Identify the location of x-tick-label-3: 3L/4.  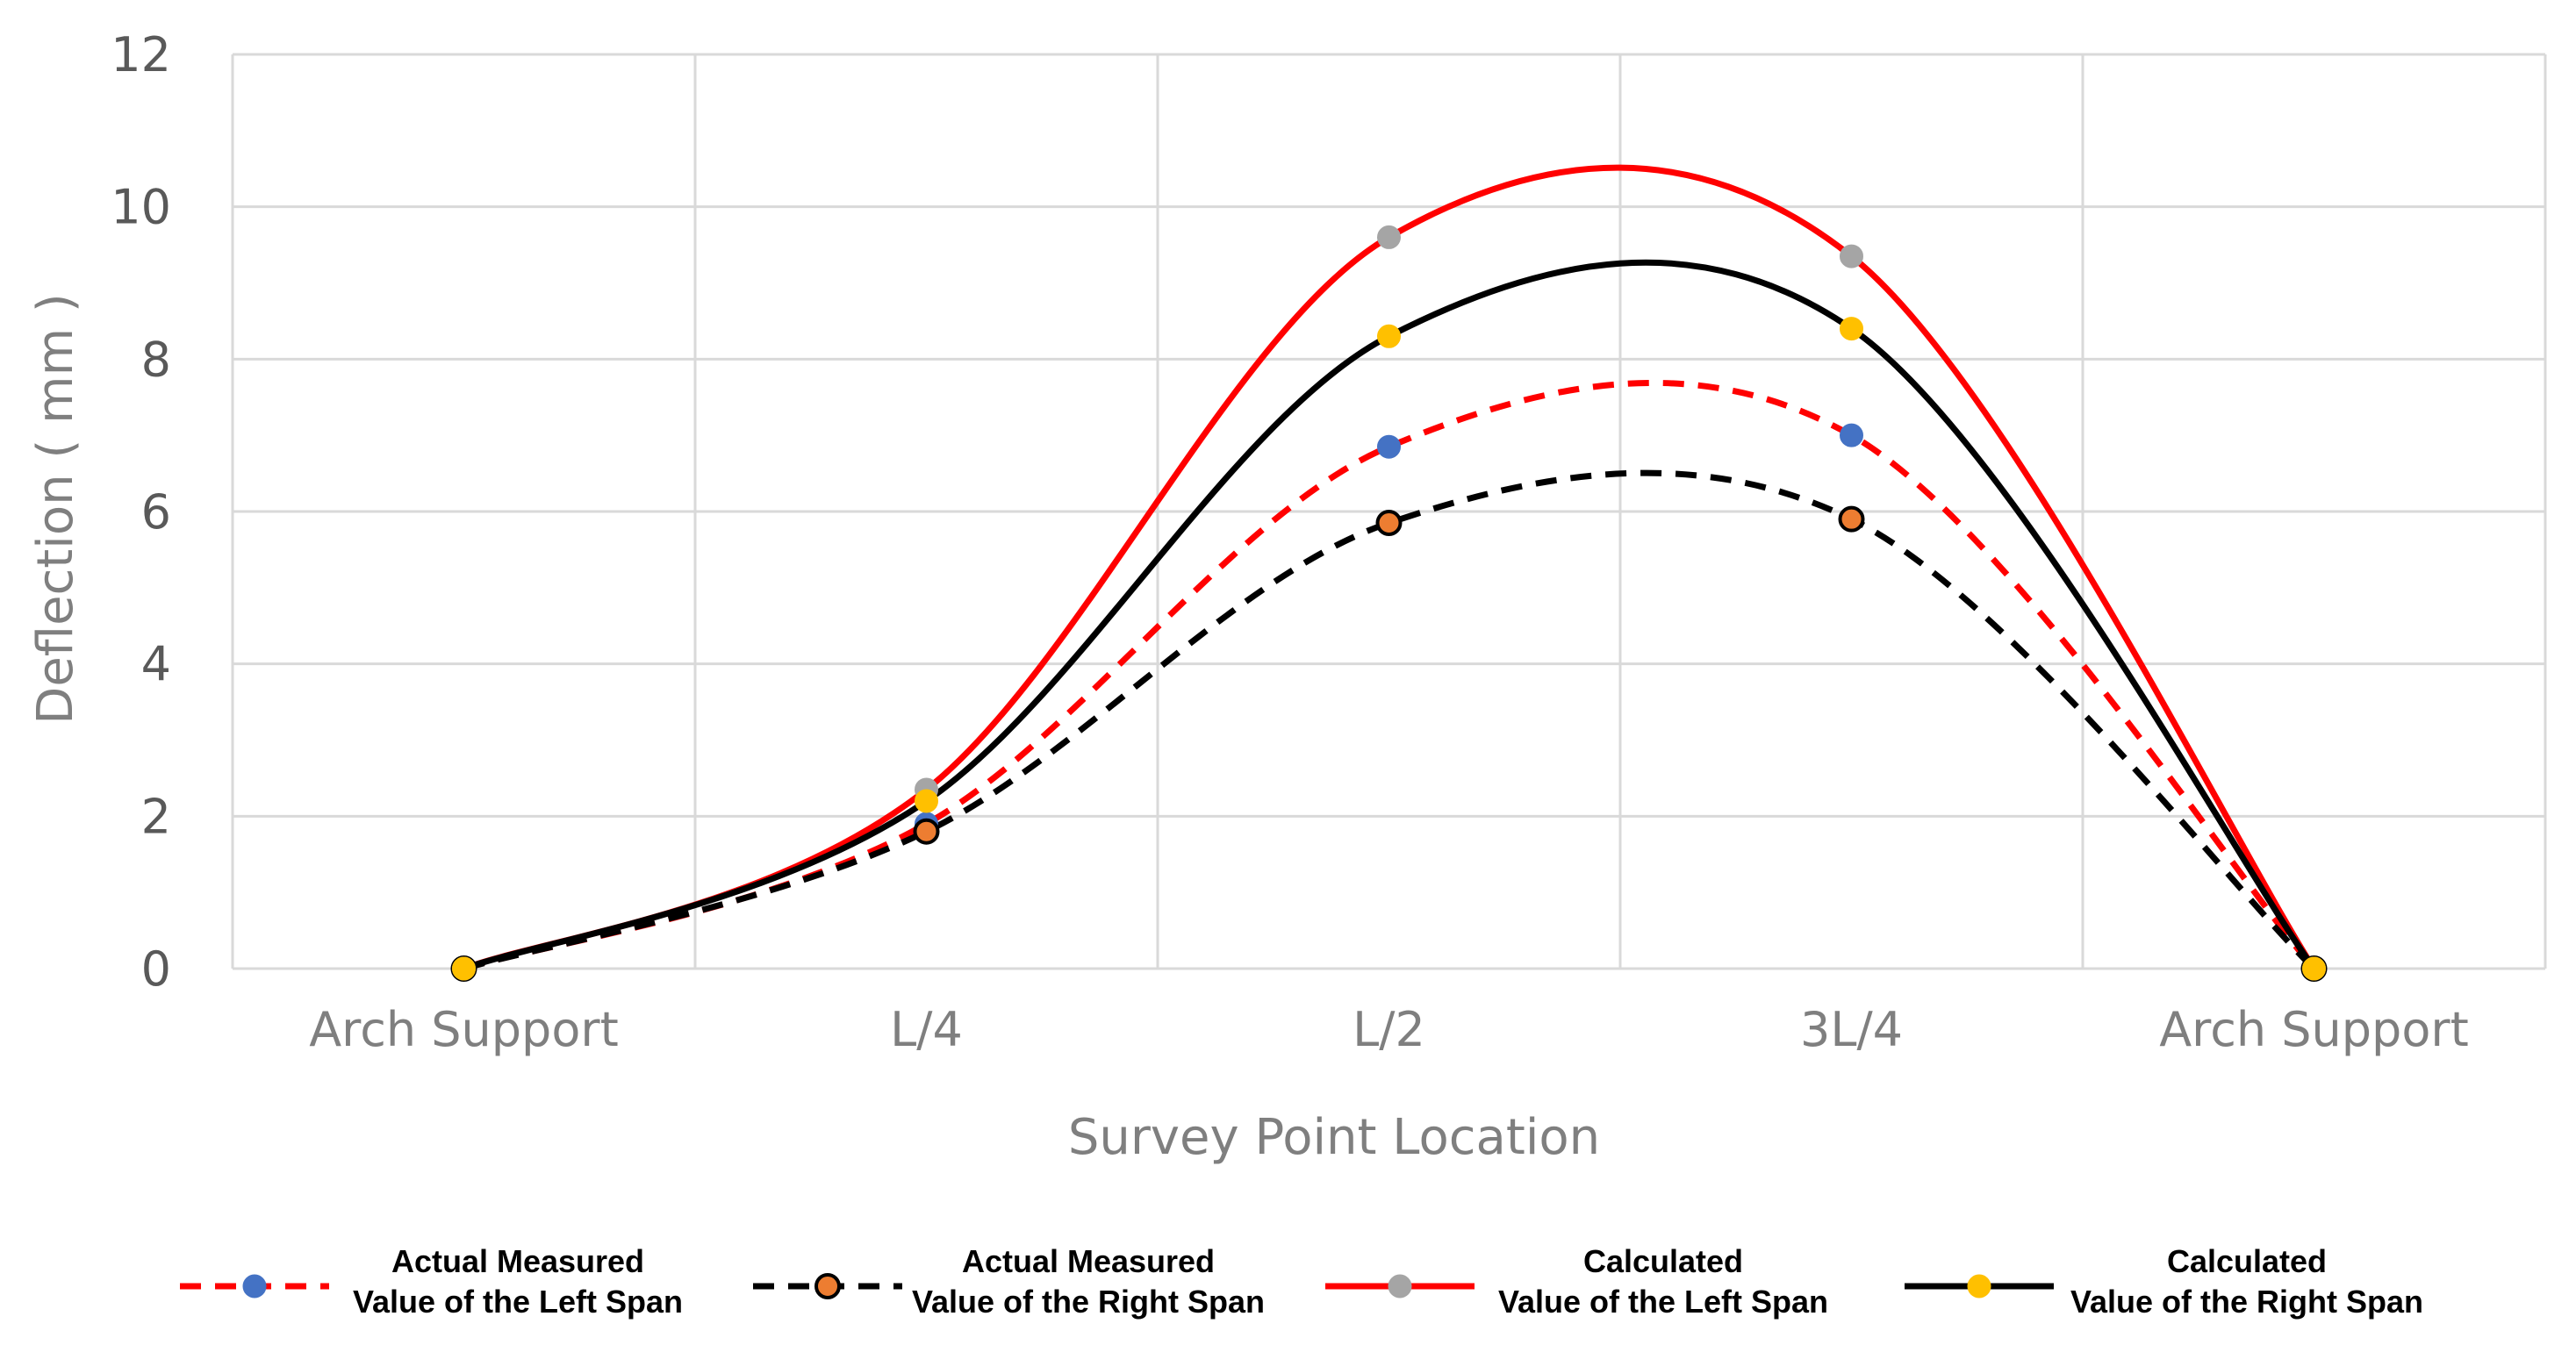
(1851, 1029).